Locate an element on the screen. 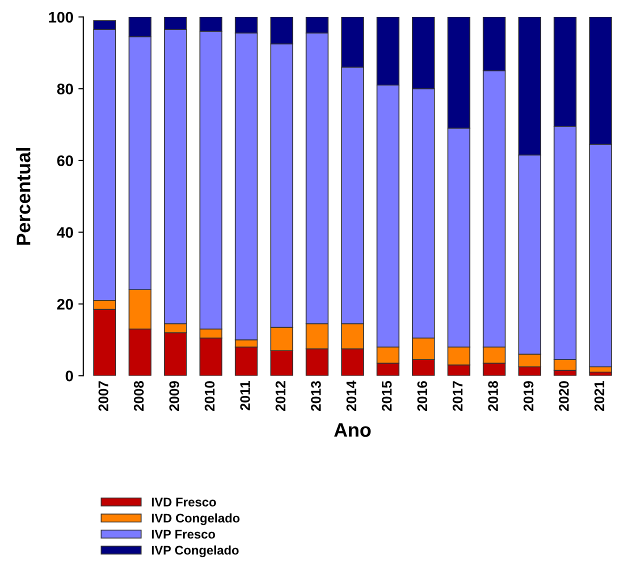 The width and height of the screenshot is (641, 565). x-tick-label: 2011 is located at coordinates (245, 395).